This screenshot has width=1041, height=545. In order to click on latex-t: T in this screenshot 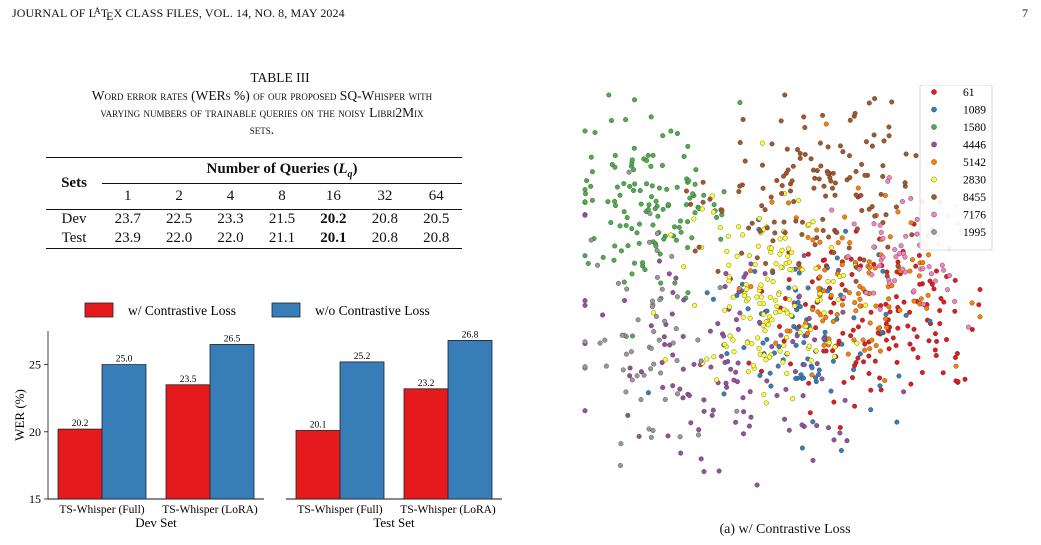, I will do `click(104, 13)`.